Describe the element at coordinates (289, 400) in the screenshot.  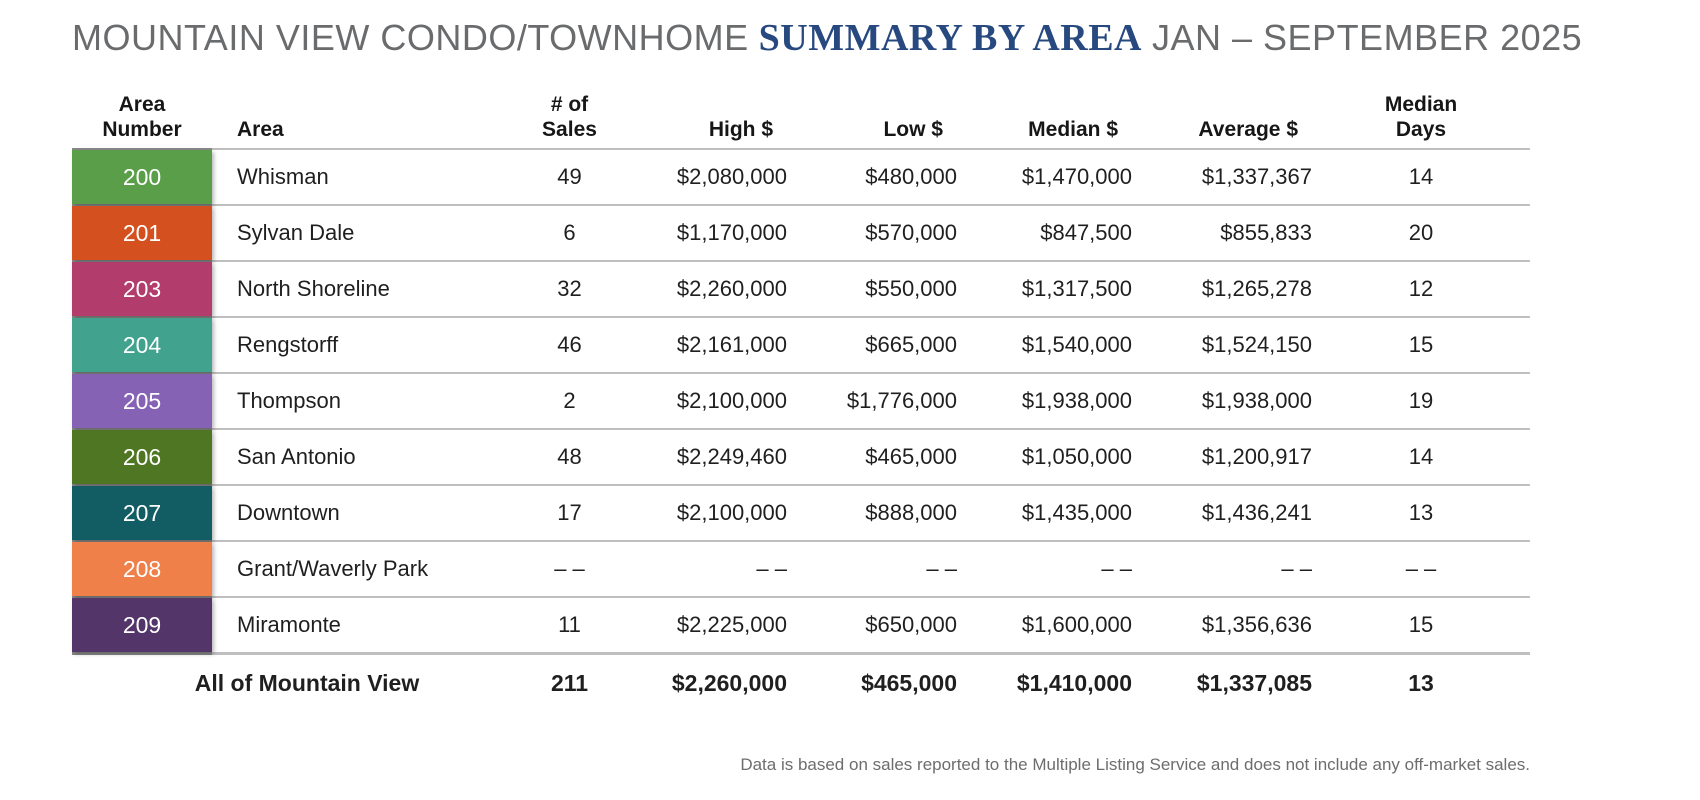
I see `cell-area-name: Thompson` at that location.